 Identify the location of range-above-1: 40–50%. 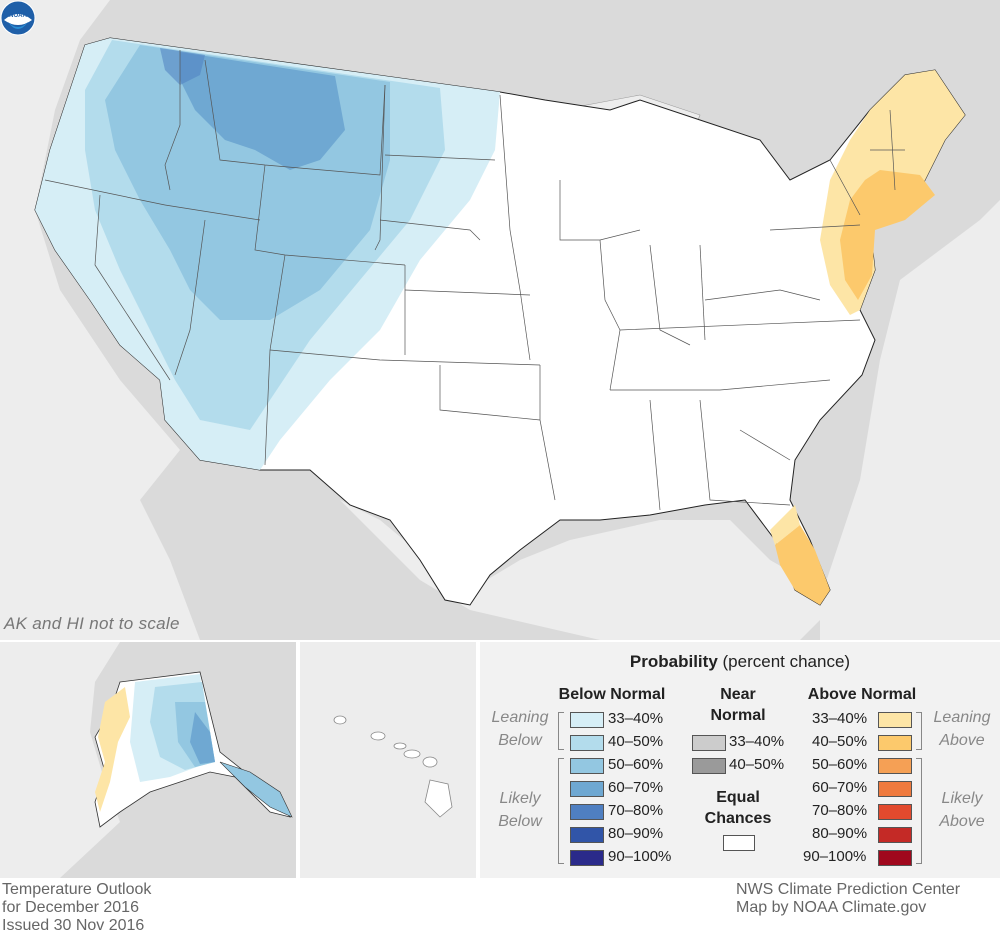
(840, 741).